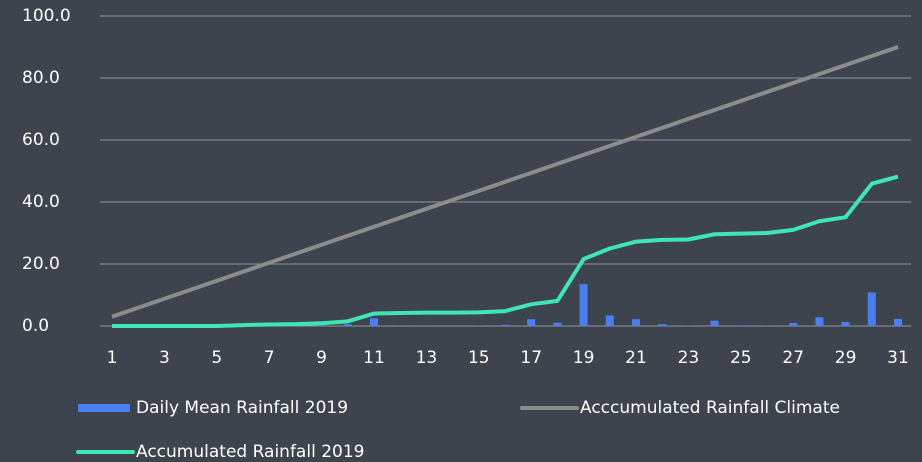 This screenshot has height=462, width=922. Describe the element at coordinates (636, 358) in the screenshot. I see `x-tick-label: 21` at that location.